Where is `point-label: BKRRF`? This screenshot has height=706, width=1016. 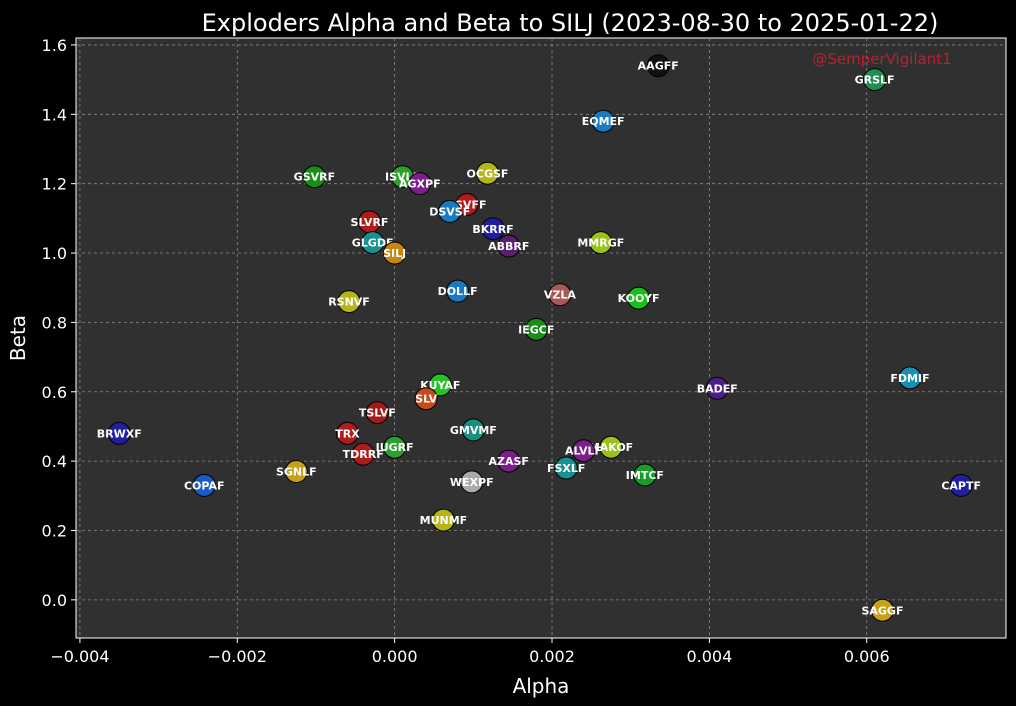
point-label: BKRRF is located at coordinates (492, 229).